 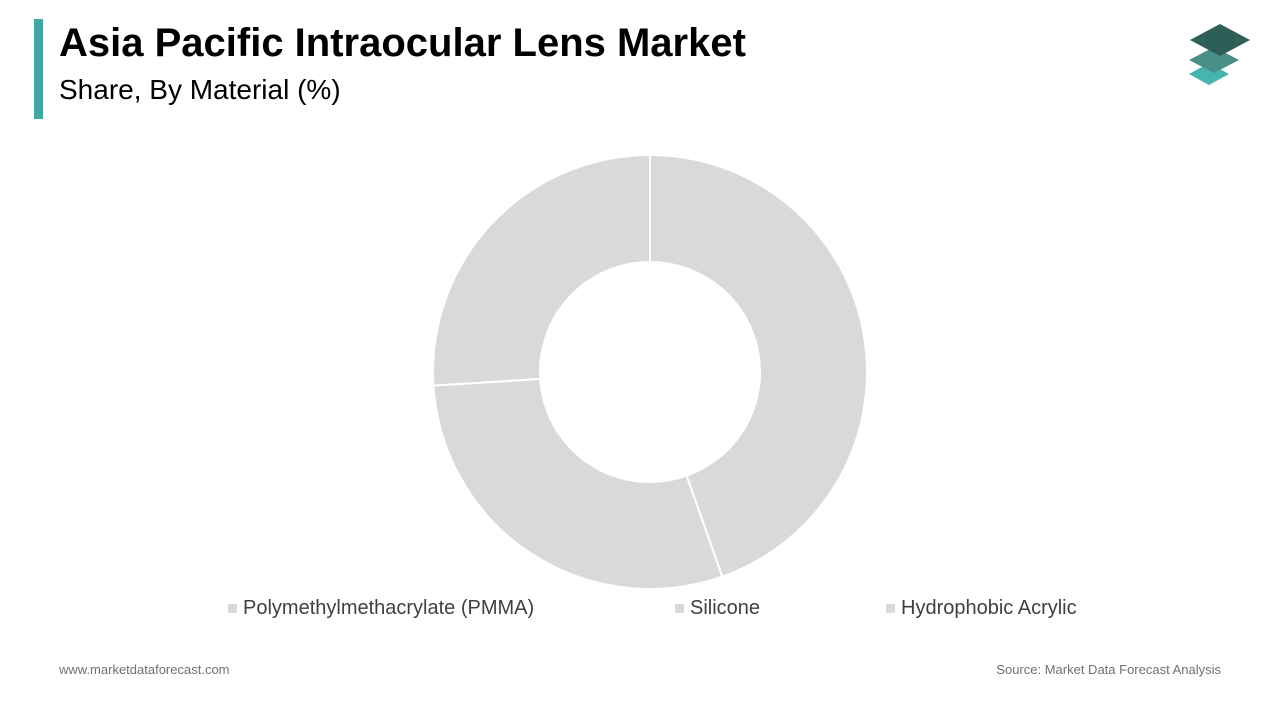 I want to click on legend-label-pmma: Polymethylmethacrylate (PMMA), so click(x=389, y=607).